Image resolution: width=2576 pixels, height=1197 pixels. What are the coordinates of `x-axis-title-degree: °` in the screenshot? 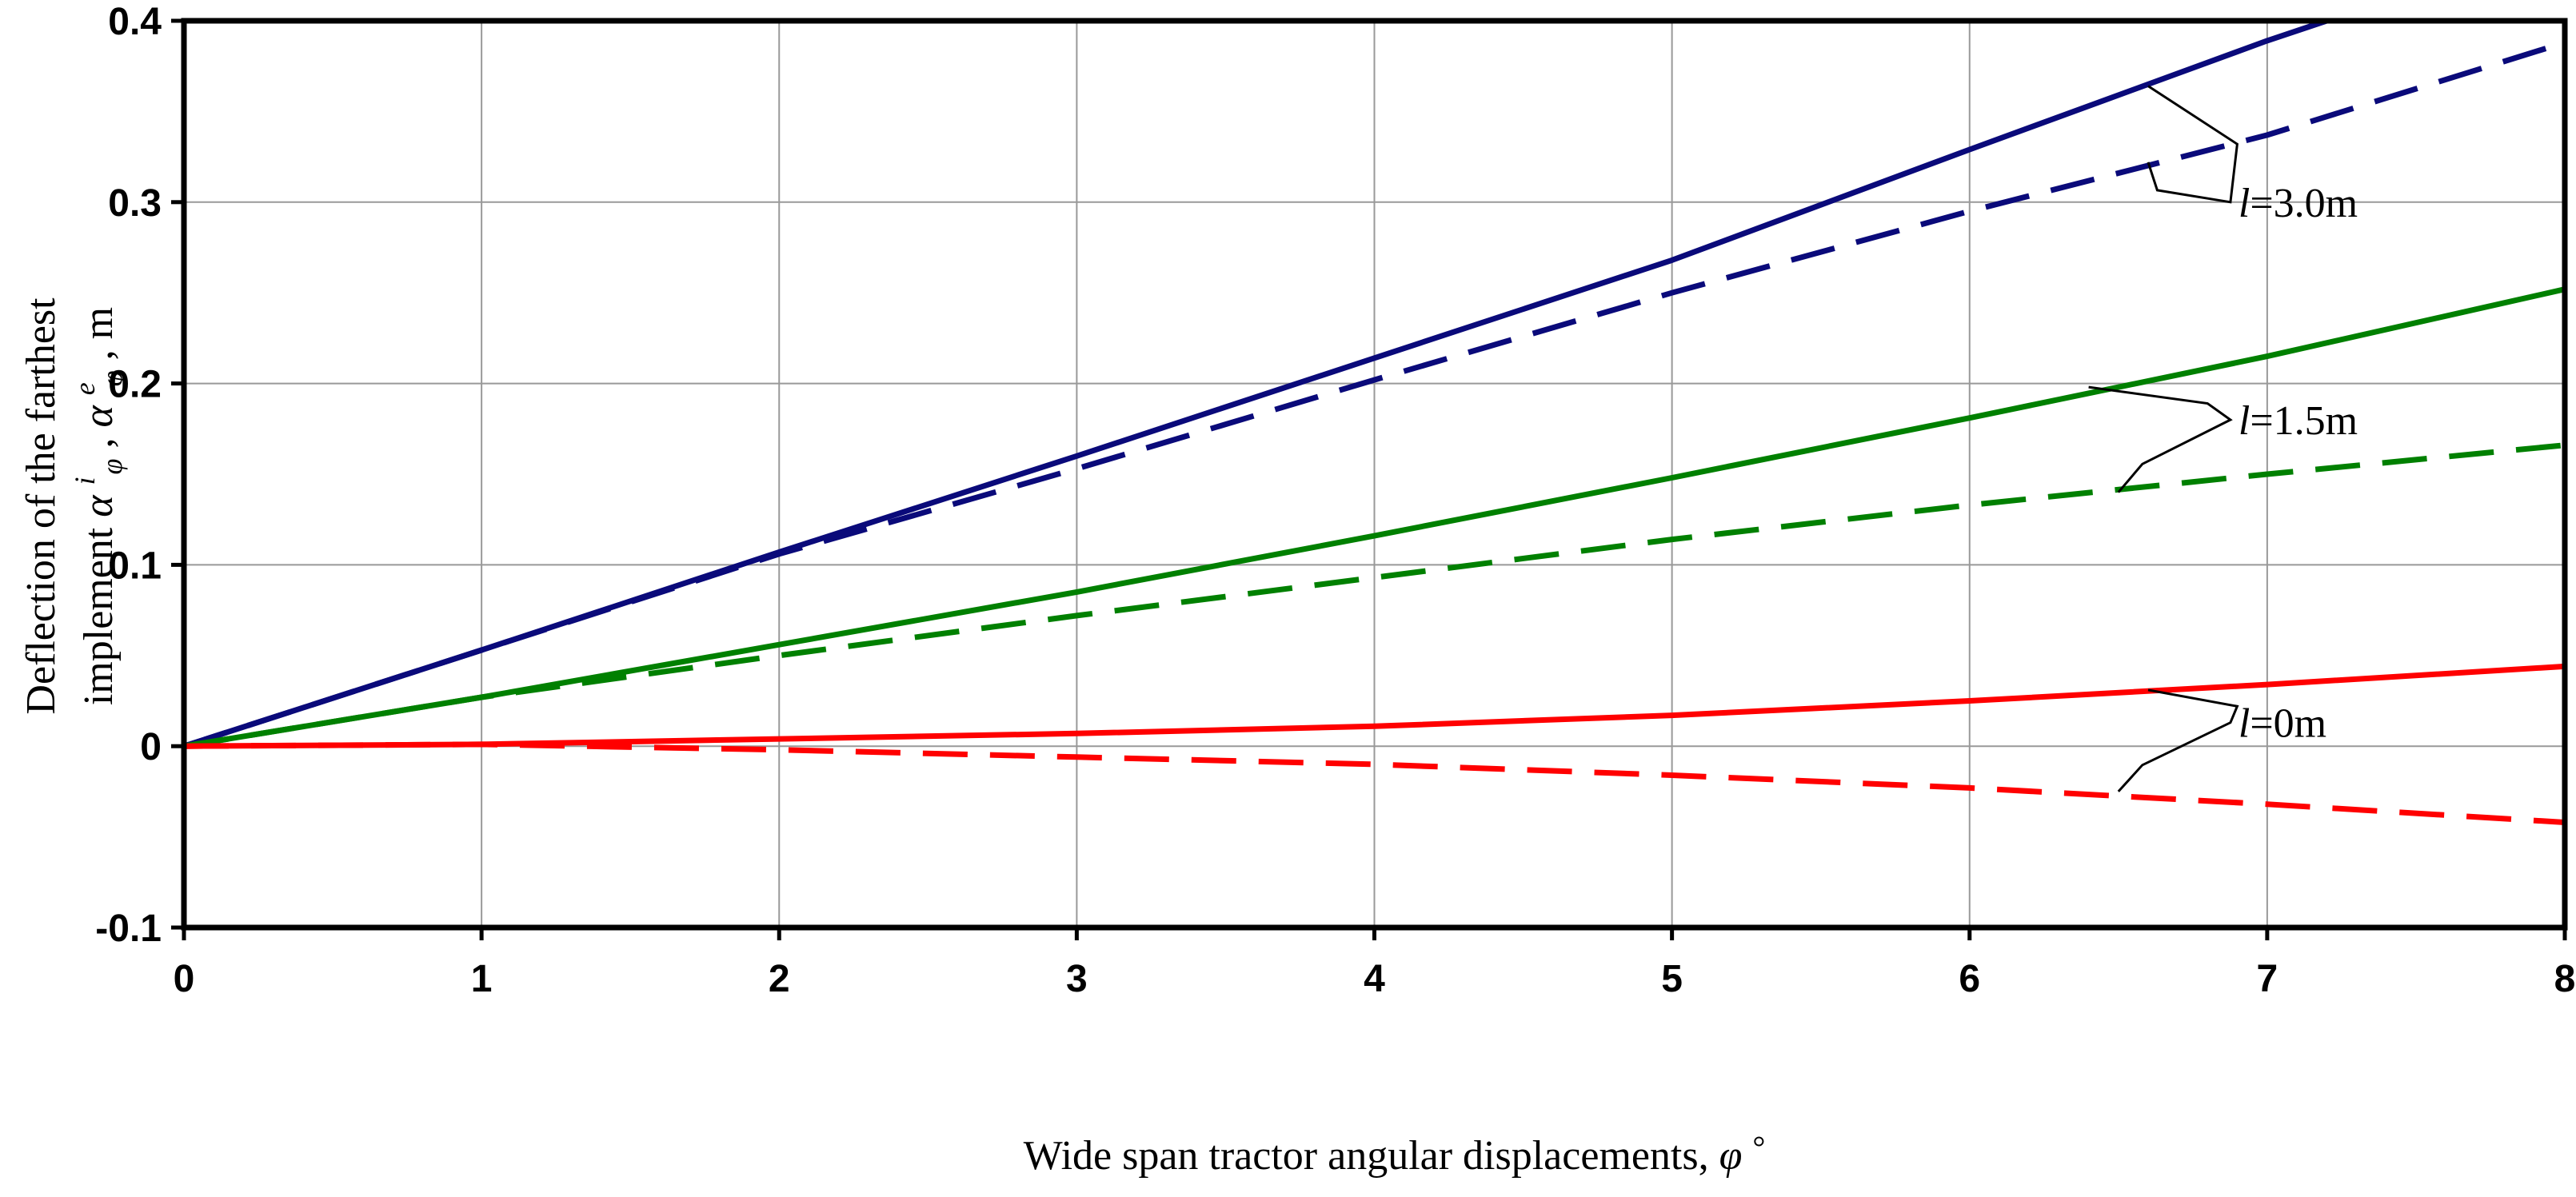 It's located at (1758, 1147).